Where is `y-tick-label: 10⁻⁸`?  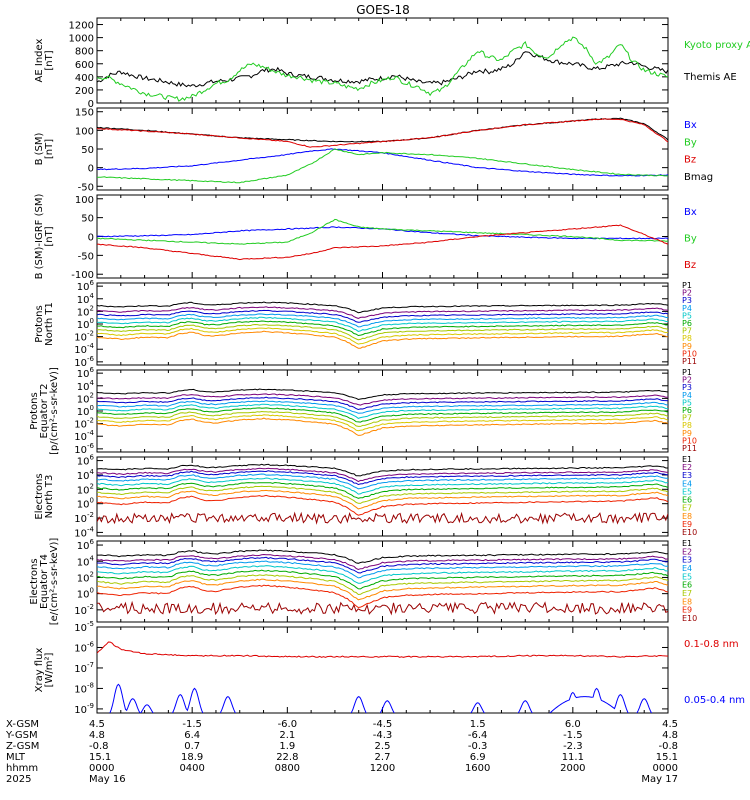 y-tick-label: 10⁻⁸ is located at coordinates (84, 688).